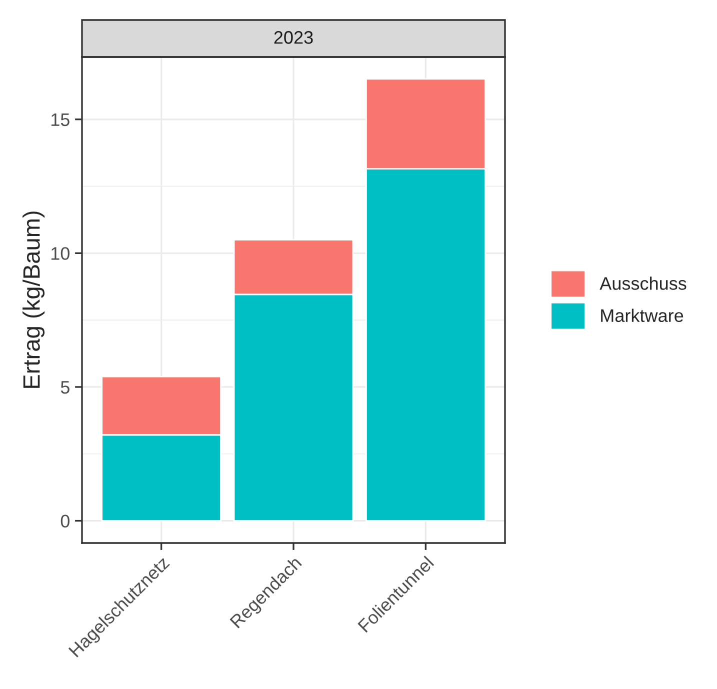  What do you see at coordinates (65, 521) in the screenshot?
I see `y-tick-label: 0` at bounding box center [65, 521].